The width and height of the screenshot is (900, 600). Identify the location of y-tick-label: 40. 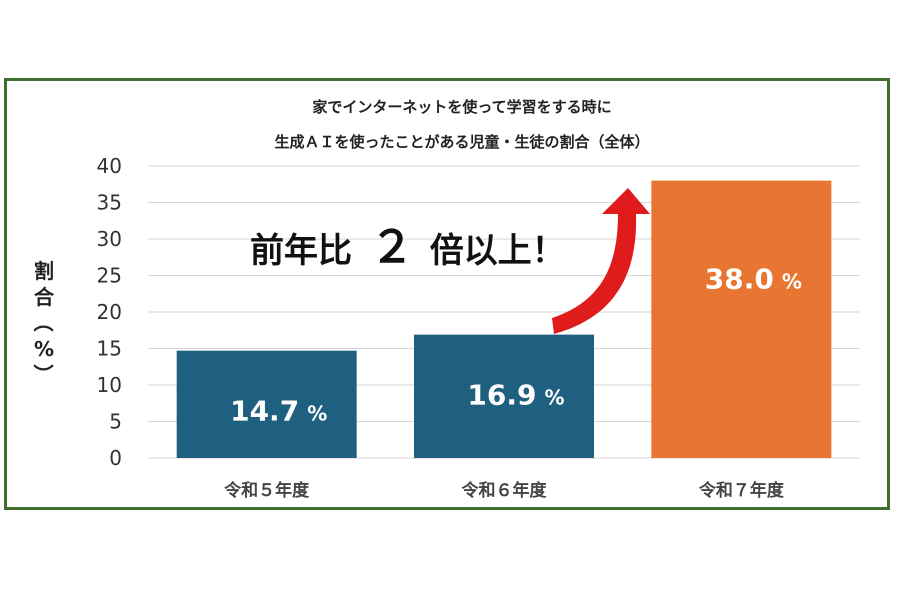
(109, 166).